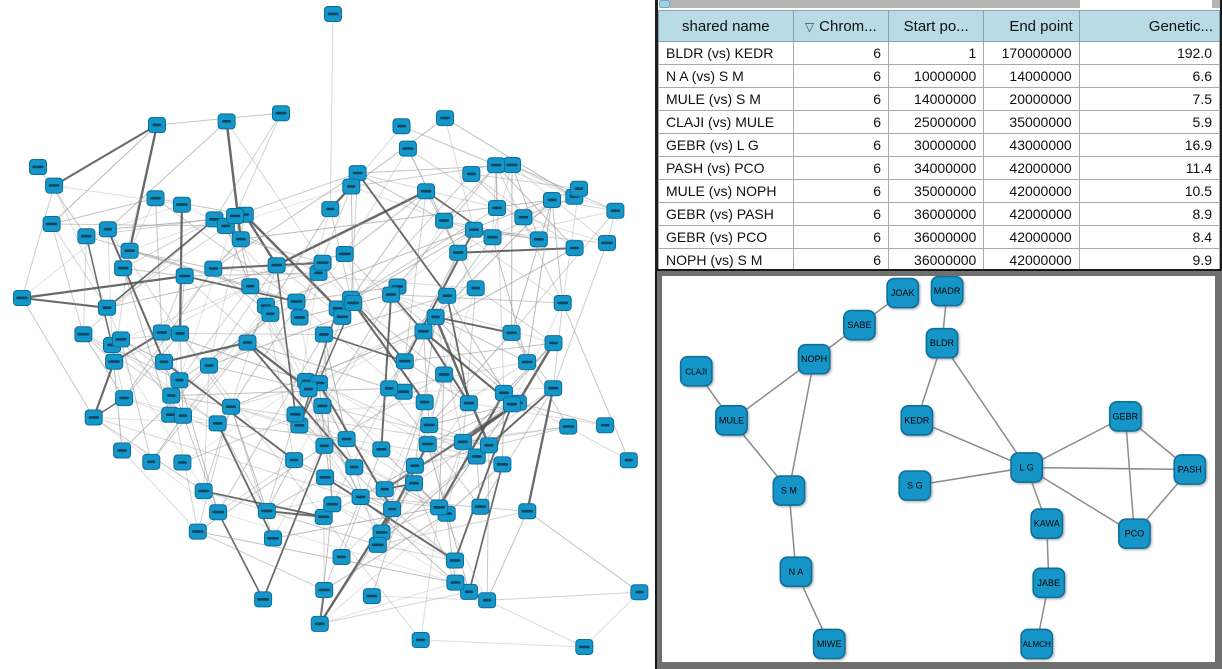 This screenshot has width=1222, height=669. Describe the element at coordinates (1149, 237) in the screenshot. I see `table-cell: 8.4` at that location.